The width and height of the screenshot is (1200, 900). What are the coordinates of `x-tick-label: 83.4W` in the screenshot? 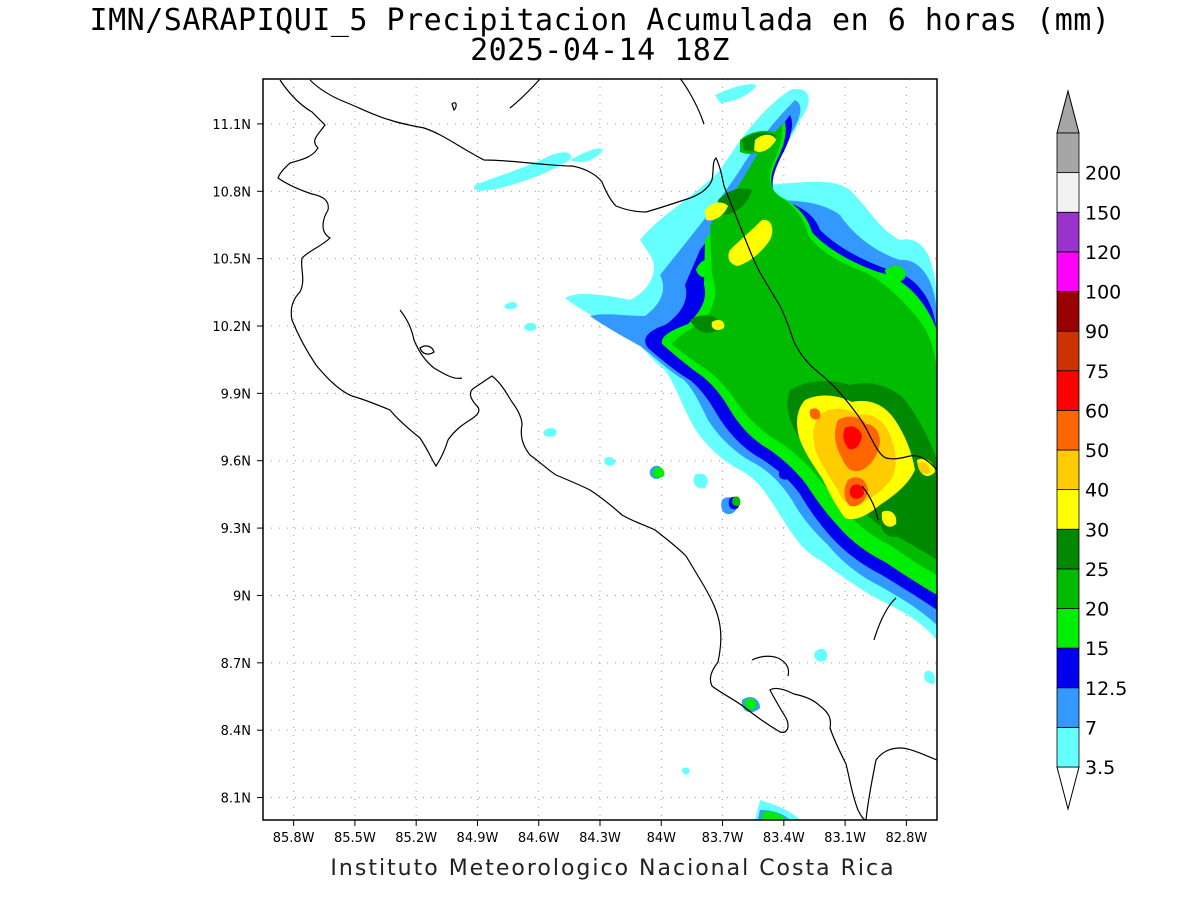 It's located at (784, 838).